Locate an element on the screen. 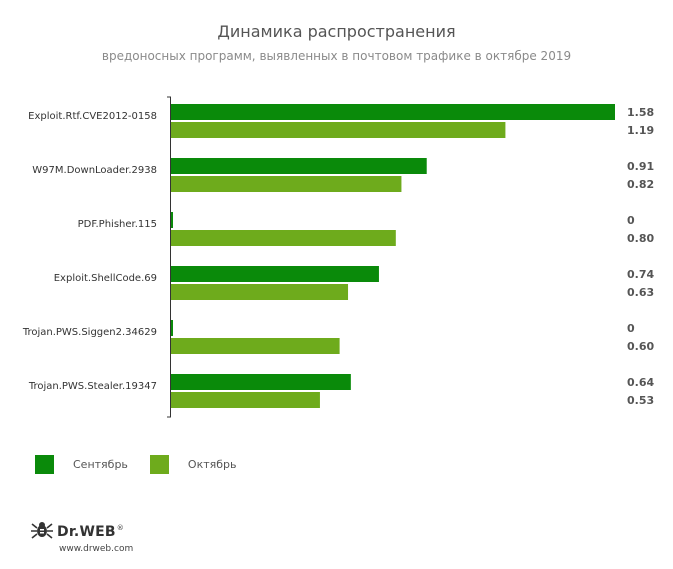 This screenshot has width=673, height=569. drweb-logo: Dr.WEB ® www.drweb.com is located at coordinates (82, 537).